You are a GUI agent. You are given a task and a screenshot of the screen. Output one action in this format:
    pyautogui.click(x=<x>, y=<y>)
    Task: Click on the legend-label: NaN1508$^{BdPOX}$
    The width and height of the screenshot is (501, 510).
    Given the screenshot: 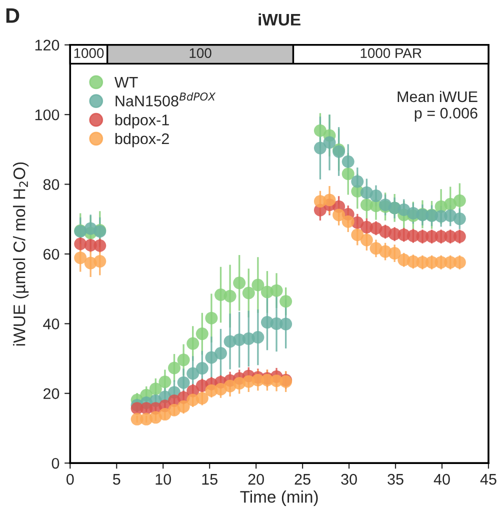 What is the action you would take?
    pyautogui.click(x=166, y=99)
    